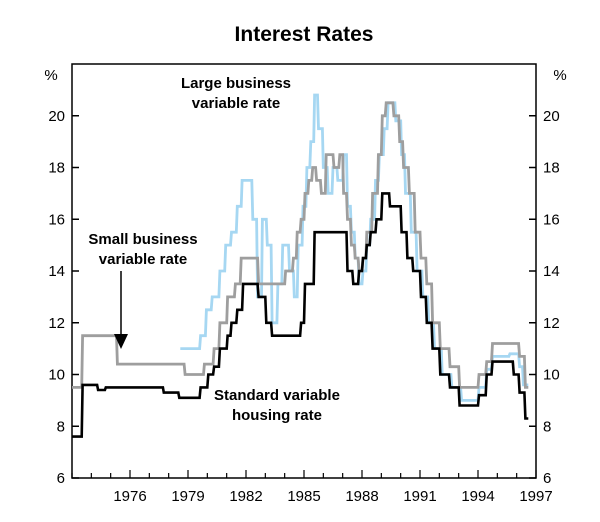 The image size is (600, 522). What do you see at coordinates (304, 34) in the screenshot?
I see `chart-title: Interest Rates` at bounding box center [304, 34].